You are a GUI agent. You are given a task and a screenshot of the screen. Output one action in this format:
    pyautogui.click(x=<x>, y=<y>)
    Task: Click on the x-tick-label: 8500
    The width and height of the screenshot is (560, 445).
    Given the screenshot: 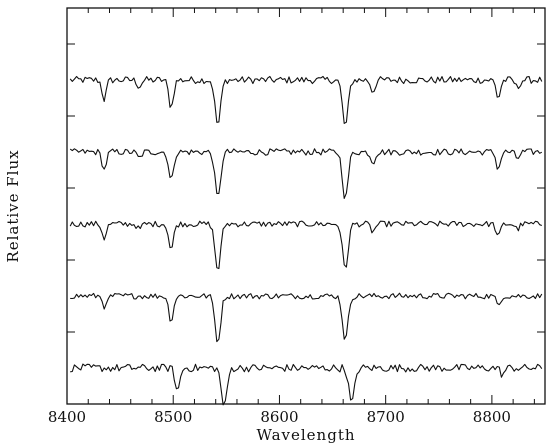 What is the action you would take?
    pyautogui.click(x=173, y=417)
    